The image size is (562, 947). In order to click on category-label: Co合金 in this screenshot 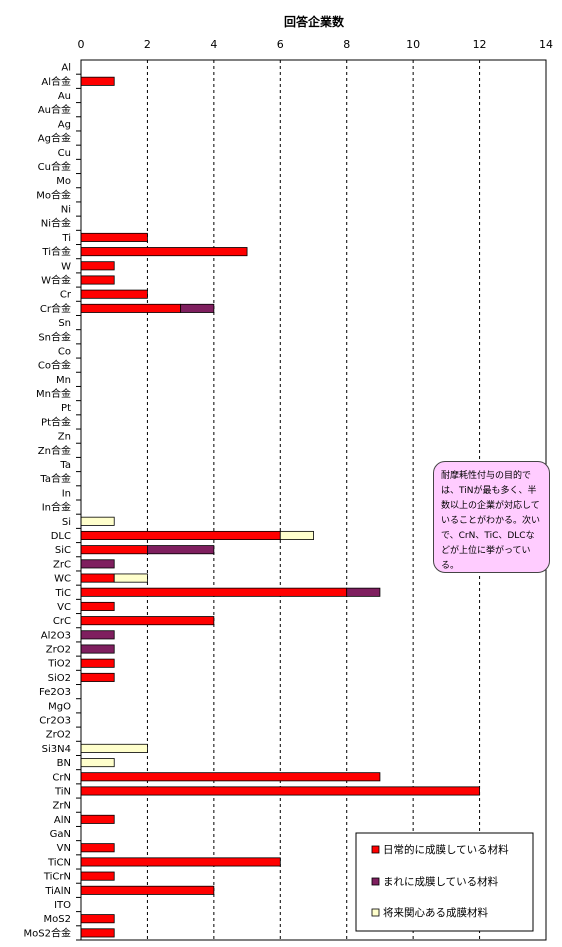, I will do `click(54, 365)`.